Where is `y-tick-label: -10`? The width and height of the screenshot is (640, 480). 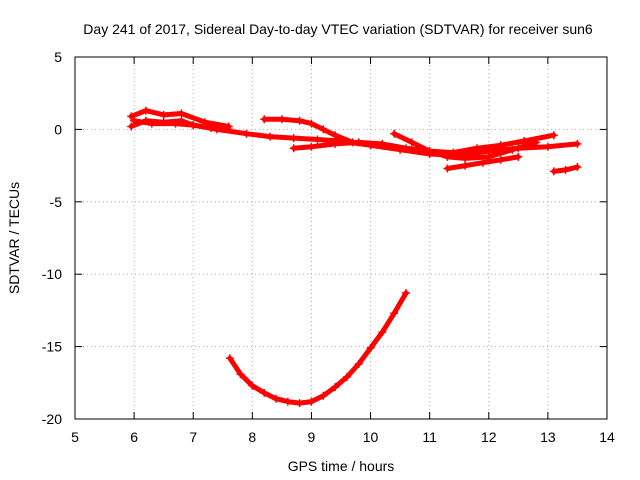 y-tick-label: -10 is located at coordinates (52, 274).